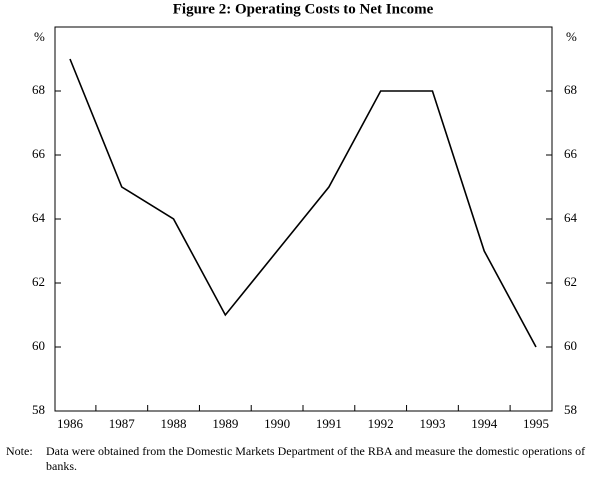 This screenshot has width=600, height=478. I want to click on x-tick-label: 1988, so click(174, 423).